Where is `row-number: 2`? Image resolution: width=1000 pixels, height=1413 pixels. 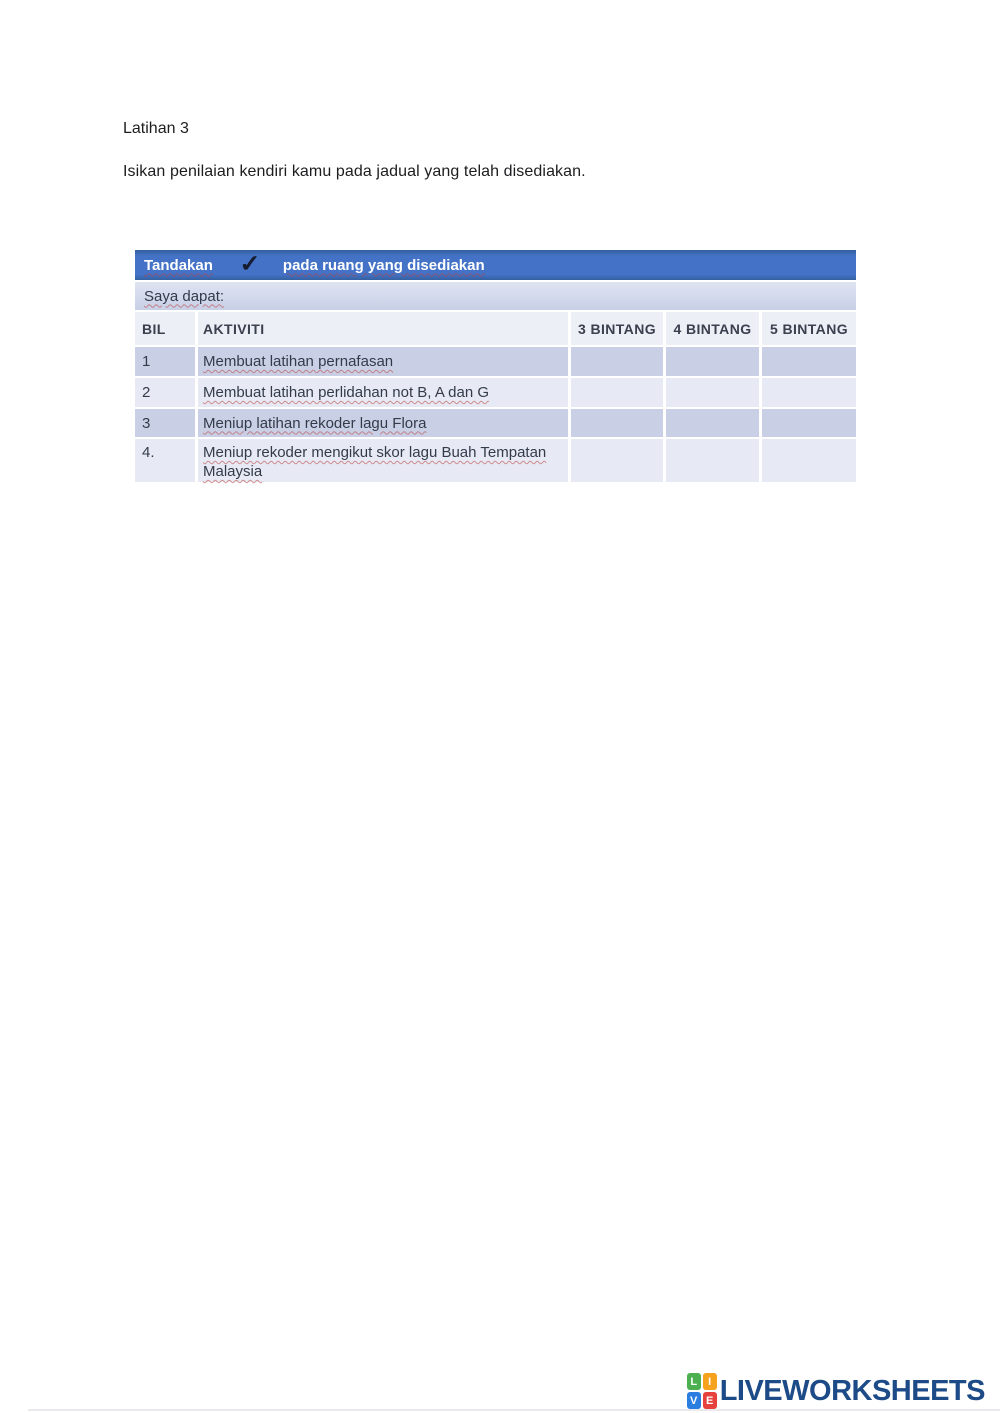 row-number: 2 is located at coordinates (165, 392).